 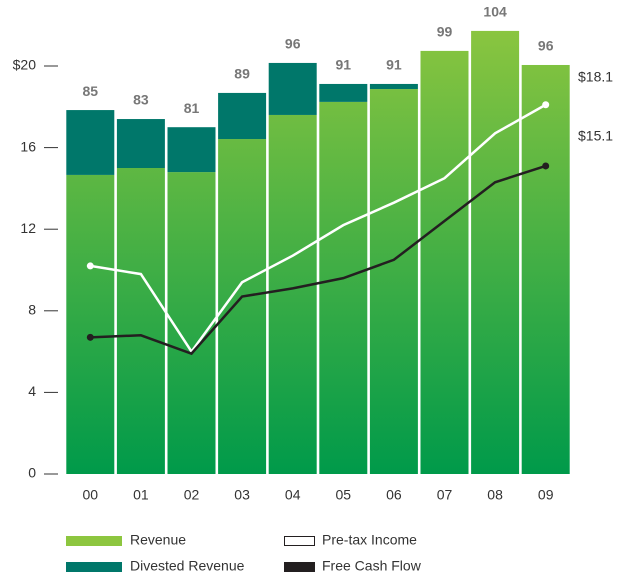 What do you see at coordinates (32, 391) in the screenshot?
I see `y-tick-label: 4` at bounding box center [32, 391].